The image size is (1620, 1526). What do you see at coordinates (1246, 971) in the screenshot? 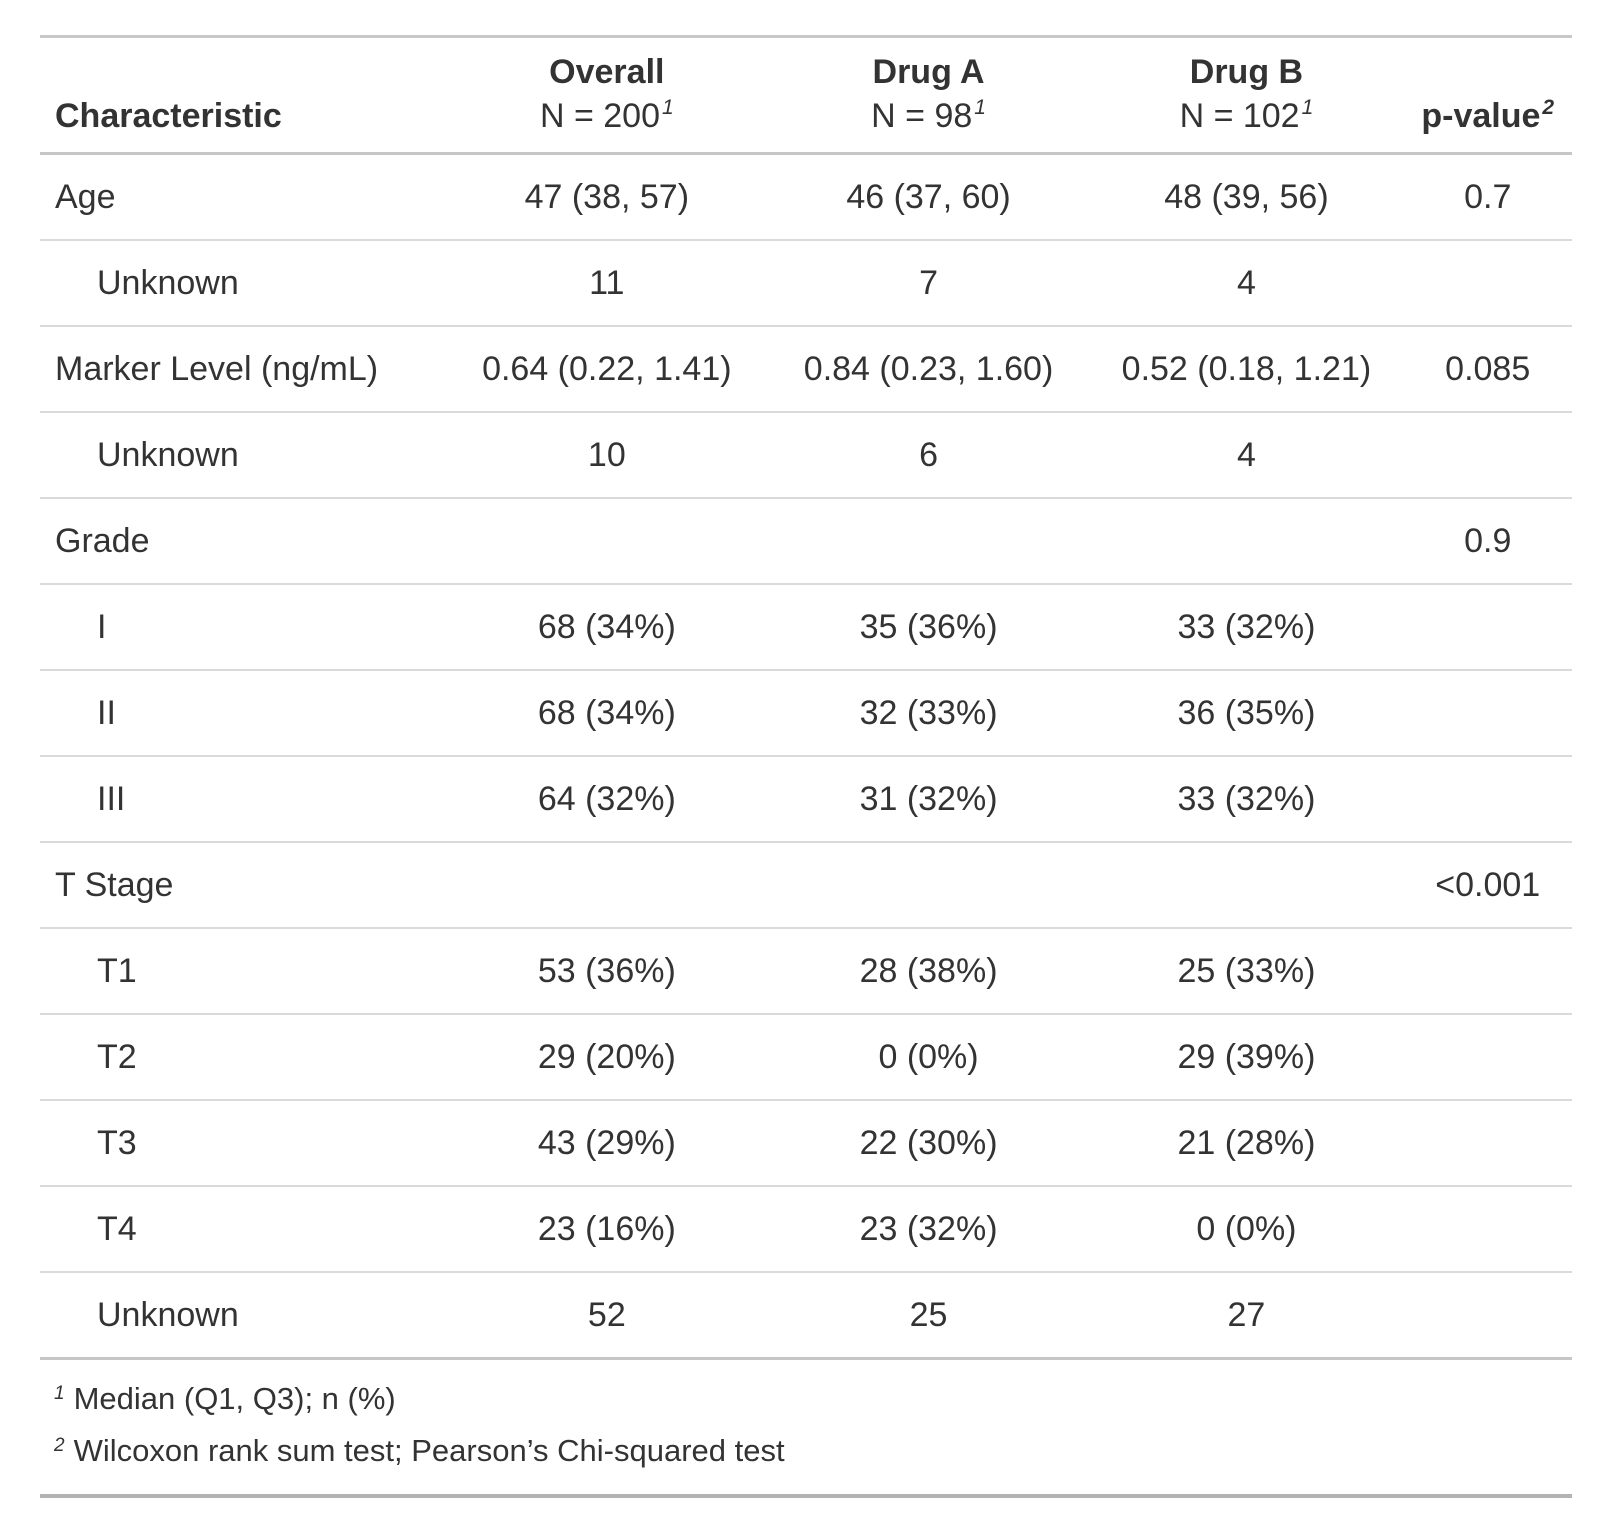
I see `drug-b-cell: 25 (33%)` at bounding box center [1246, 971].